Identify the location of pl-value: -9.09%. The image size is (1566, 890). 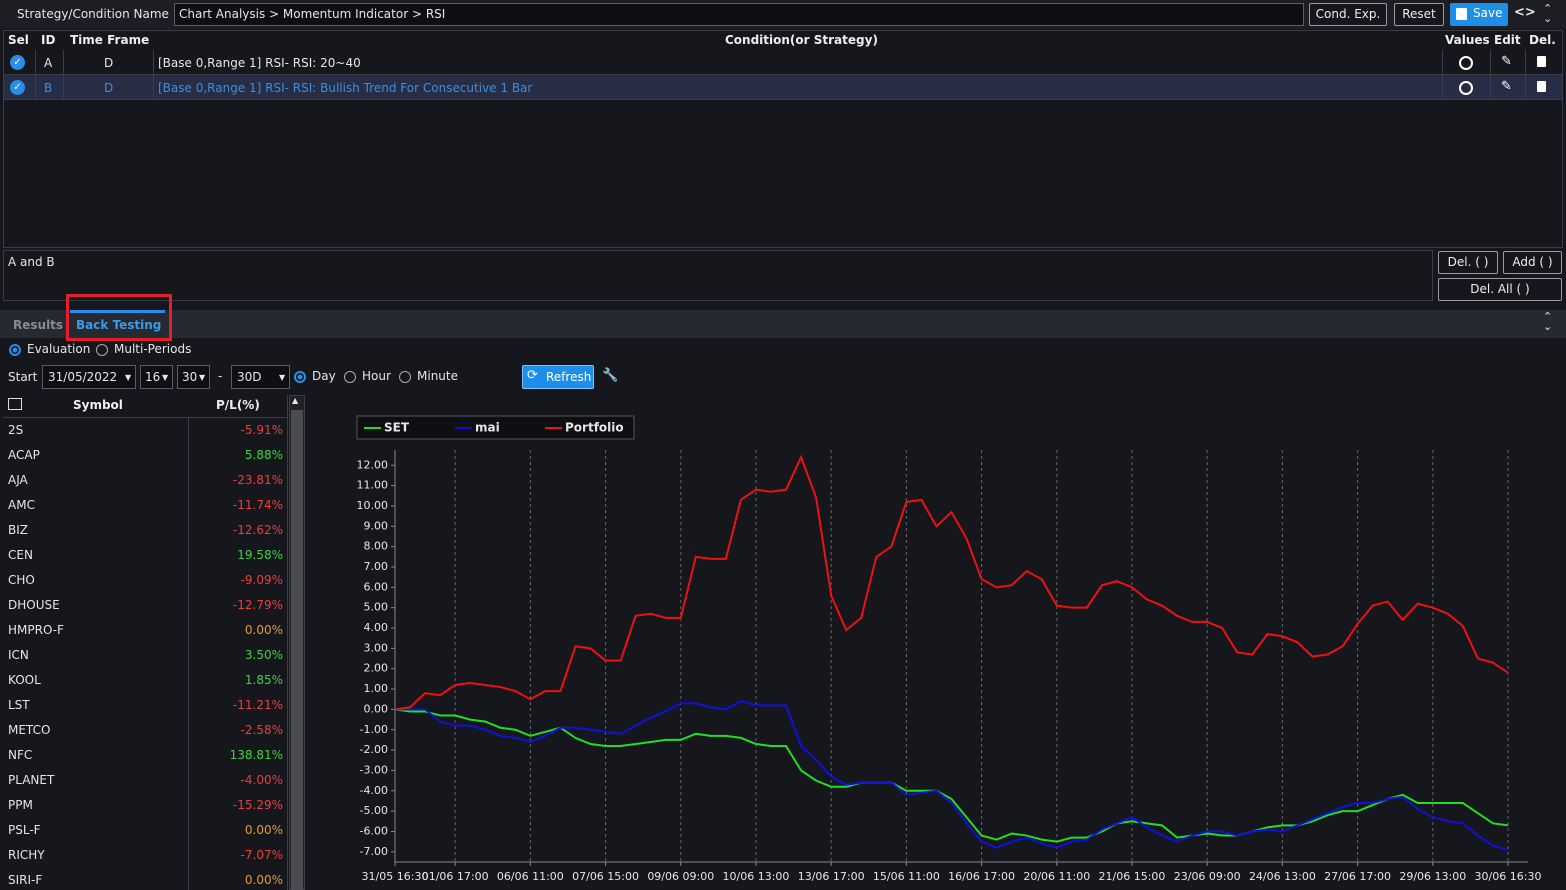
(262, 580).